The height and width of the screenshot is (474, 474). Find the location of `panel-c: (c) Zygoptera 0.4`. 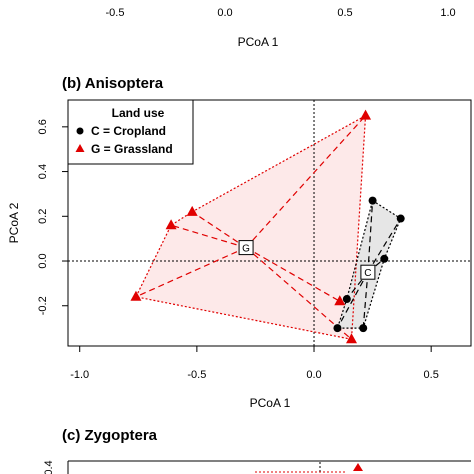

panel-c: (c) Zygoptera 0.4 is located at coordinates (257, 450).